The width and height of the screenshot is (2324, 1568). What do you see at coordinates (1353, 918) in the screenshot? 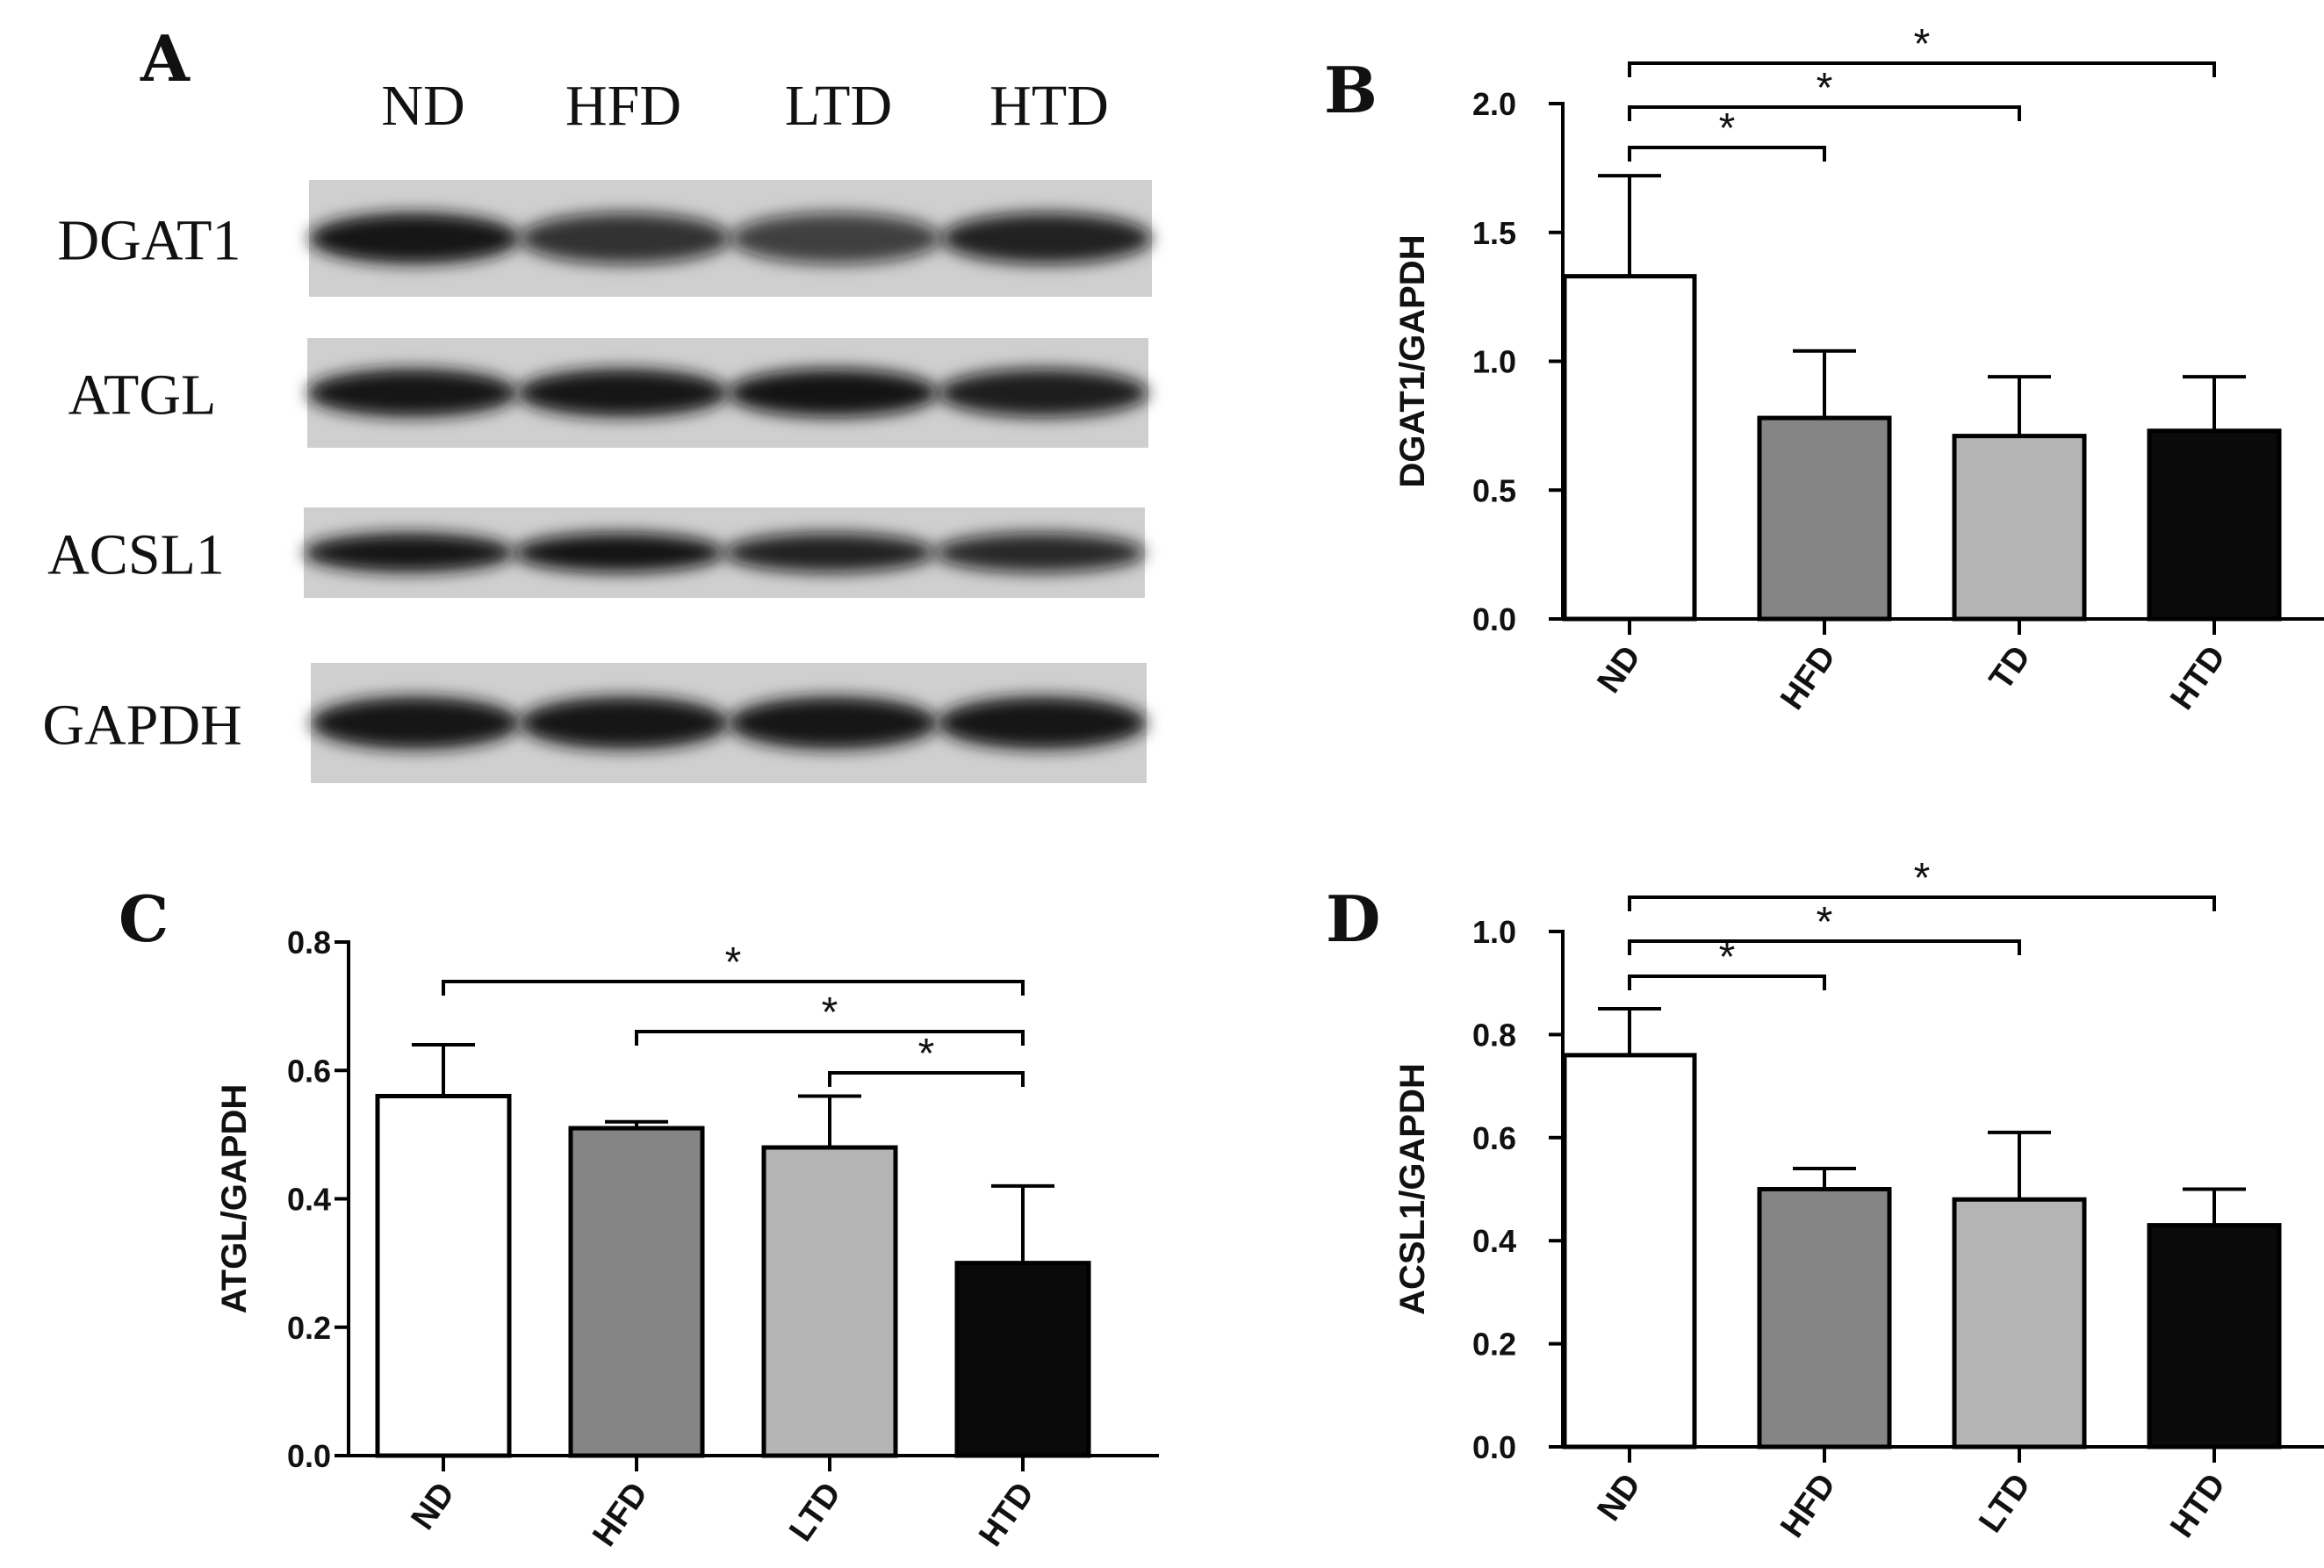
I see `panel-letter-d: D` at bounding box center [1353, 918].